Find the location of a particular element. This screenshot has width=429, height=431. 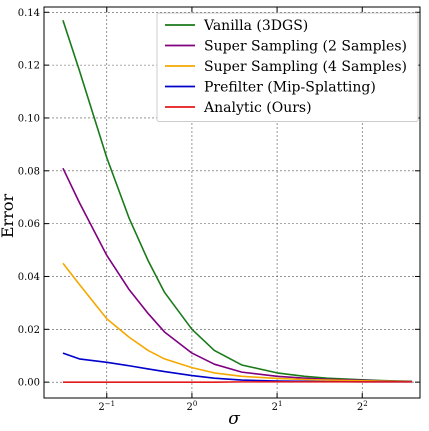

y-tick-label: 0.04 is located at coordinates (29, 277).